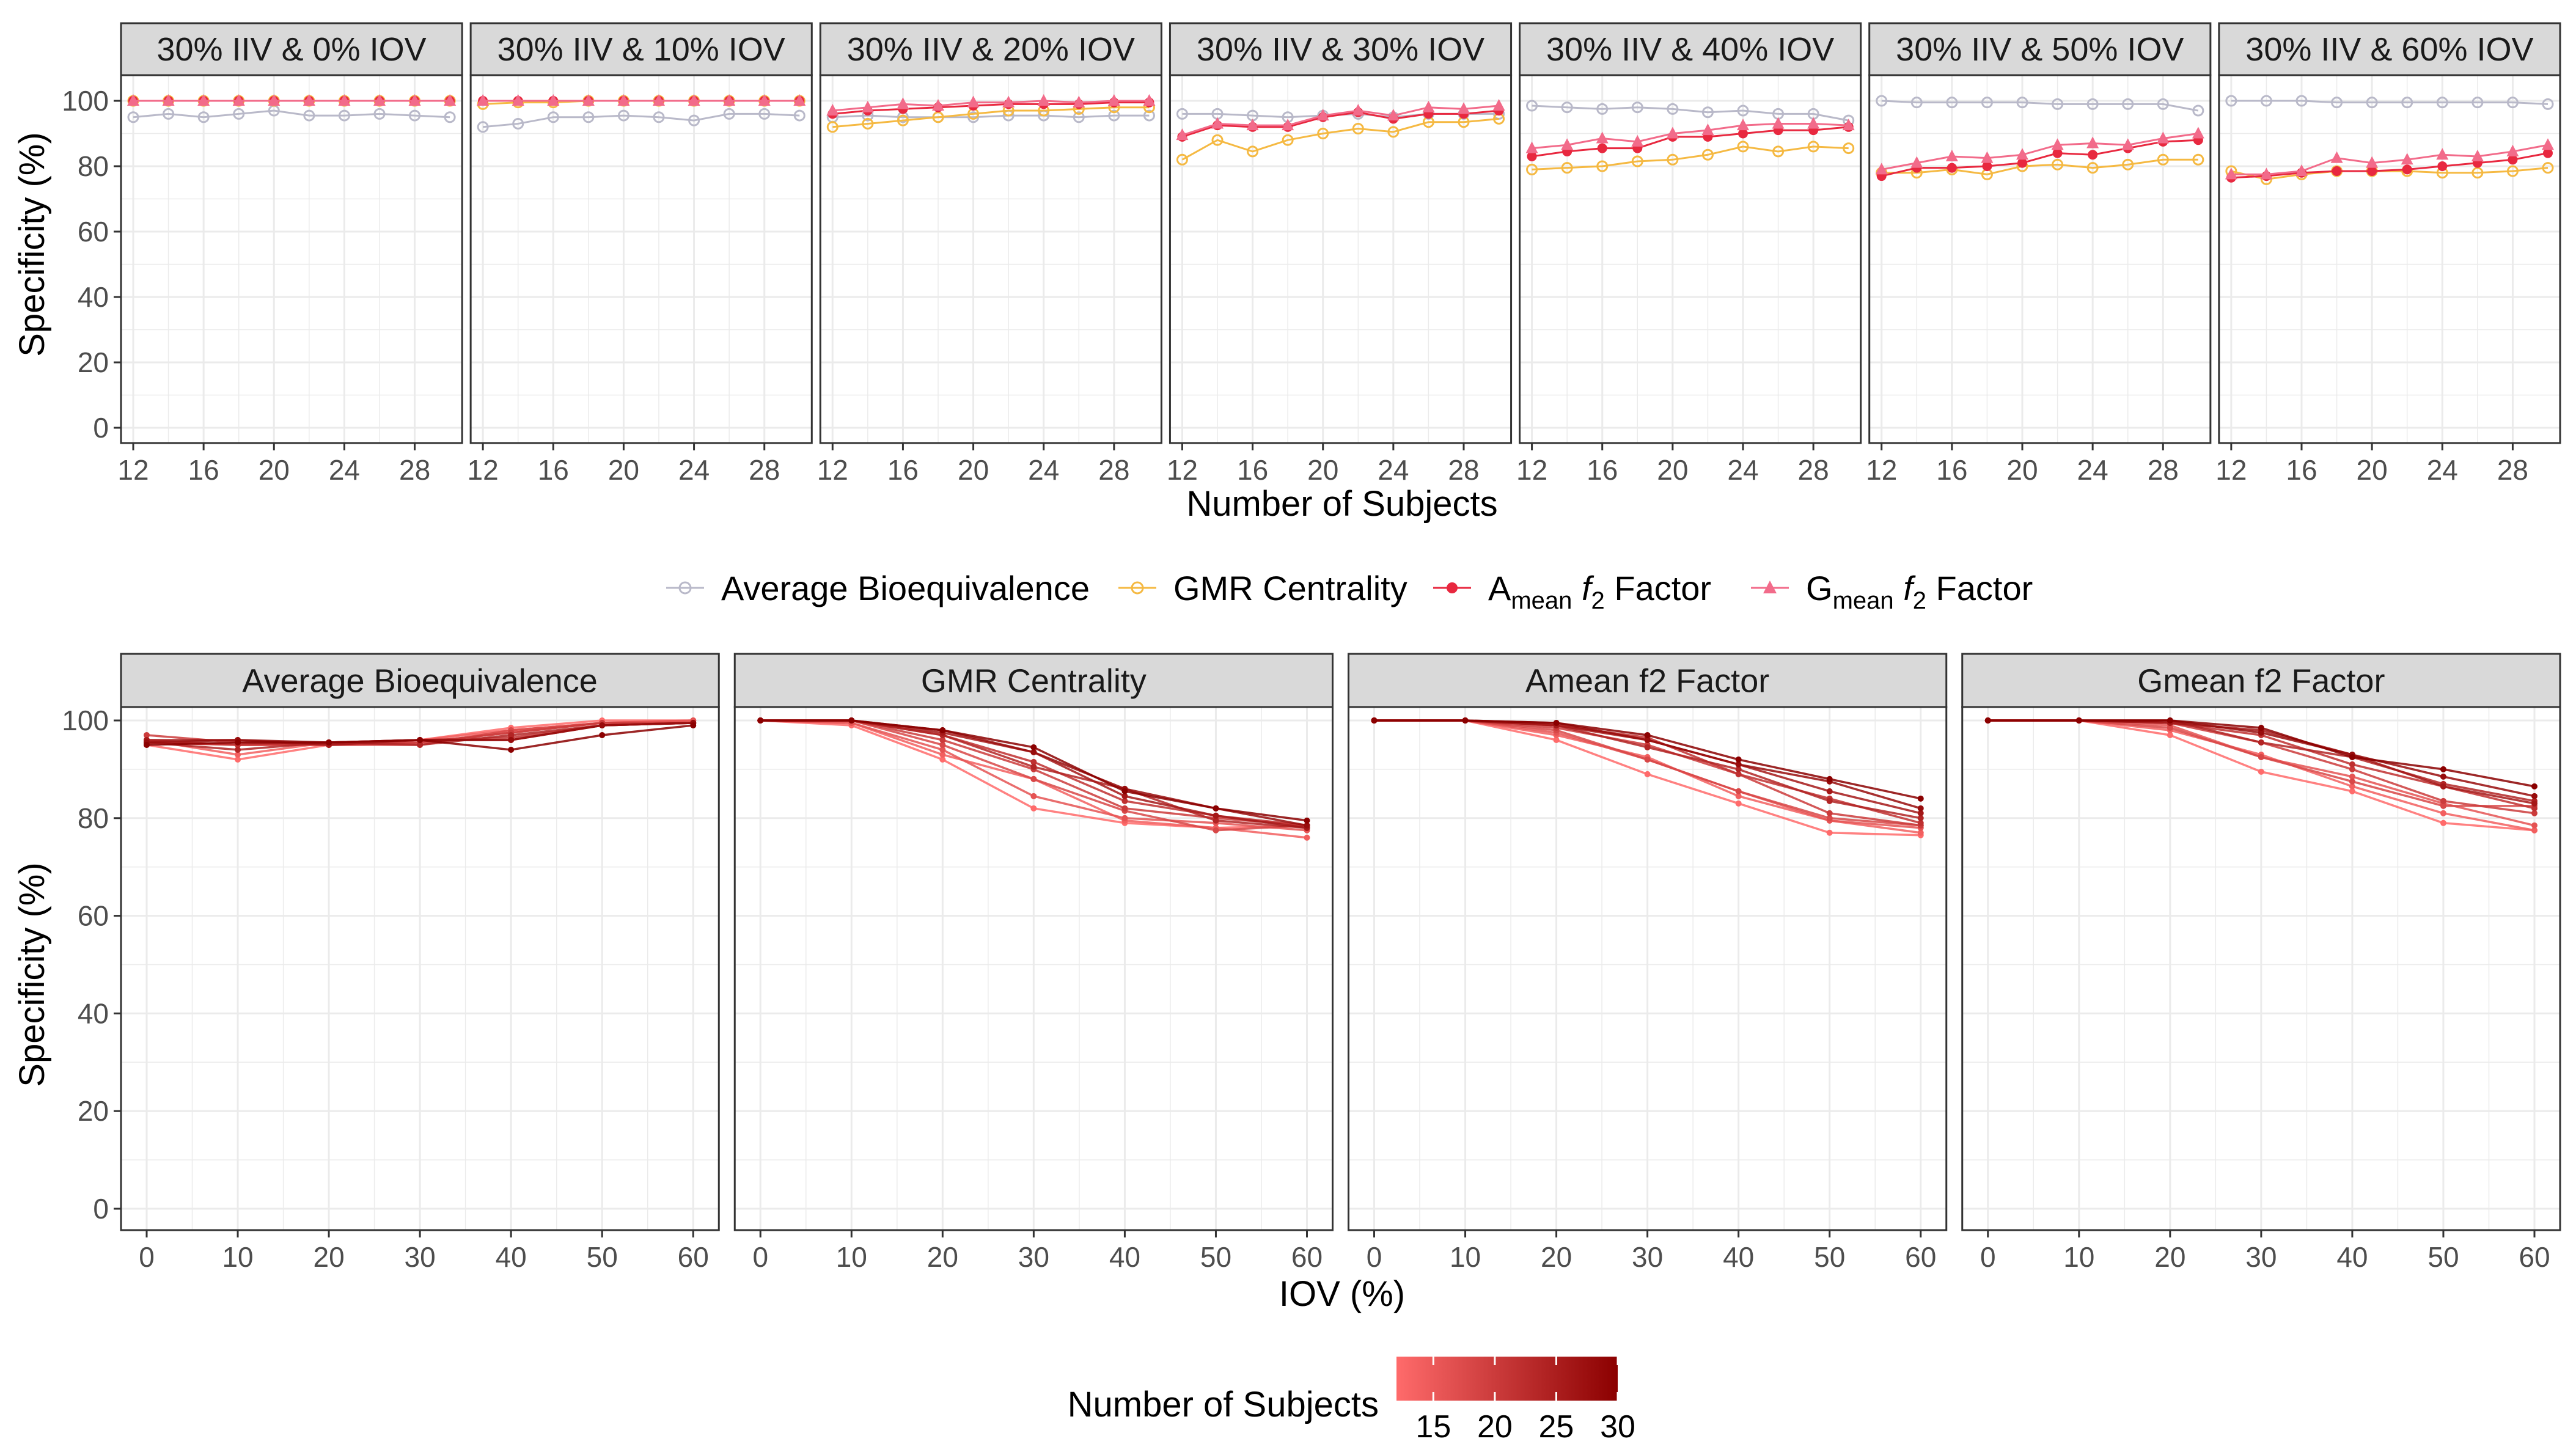 This screenshot has height=1455, width=2576. I want to click on legend-key-marker, so click(685, 588).